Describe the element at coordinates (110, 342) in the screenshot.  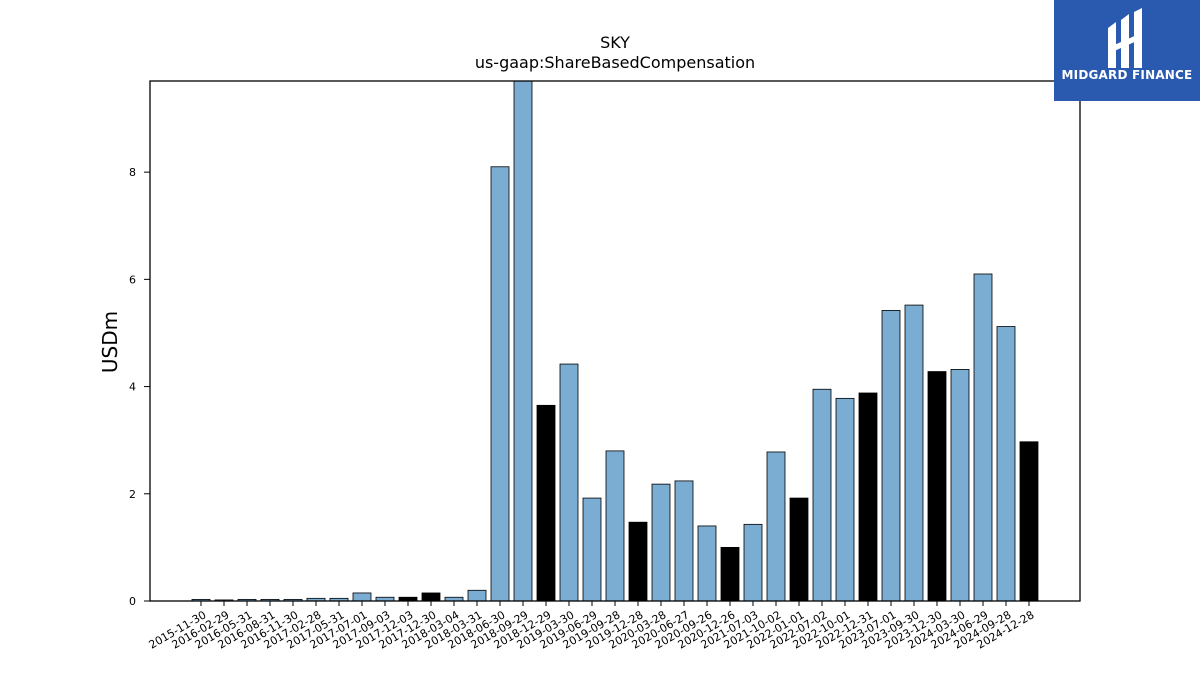
I see `y-axis-label: USDm` at that location.